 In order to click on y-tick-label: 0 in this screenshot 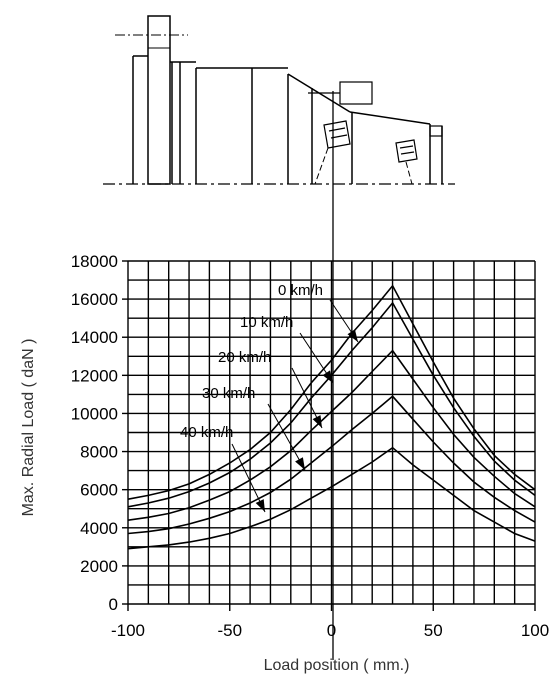, I will do `click(113, 604)`.